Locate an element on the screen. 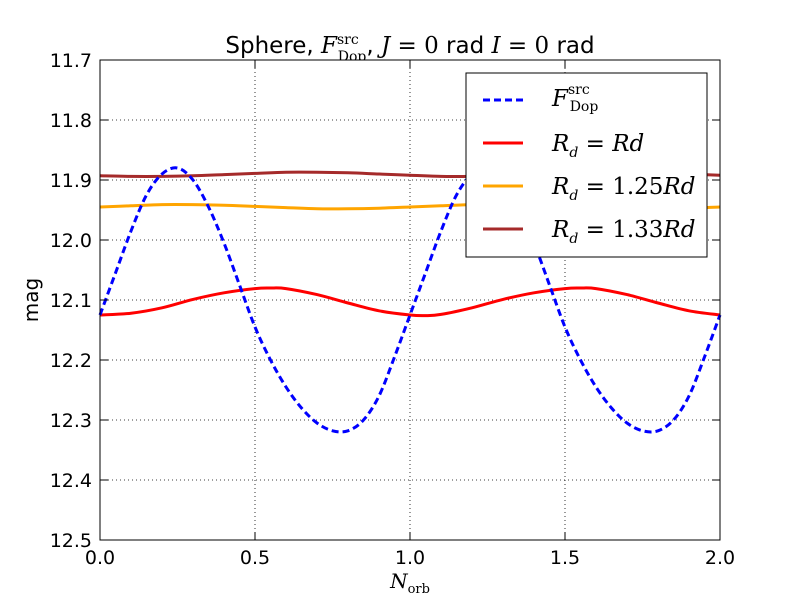 Image resolution: width=800 pixels, height=604 pixels. x-tick-label: 0.5 is located at coordinates (255, 558).